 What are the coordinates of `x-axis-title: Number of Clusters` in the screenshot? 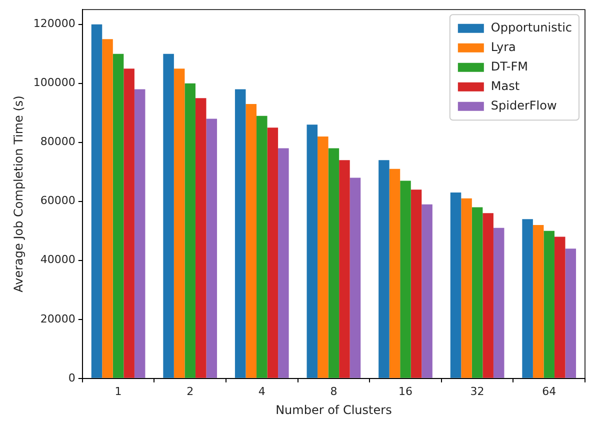 It's located at (334, 409).